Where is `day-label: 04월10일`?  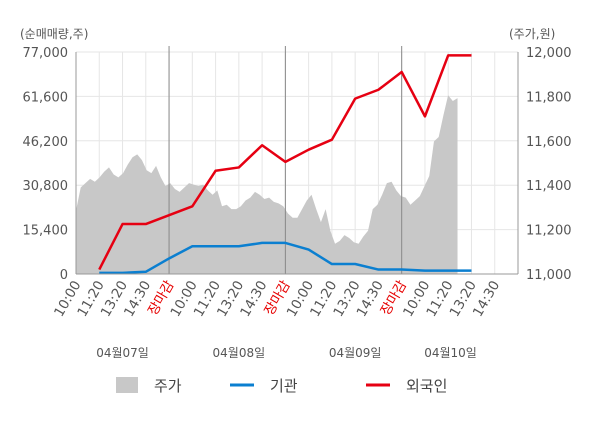
day-label: 04월10일 is located at coordinates (450, 353).